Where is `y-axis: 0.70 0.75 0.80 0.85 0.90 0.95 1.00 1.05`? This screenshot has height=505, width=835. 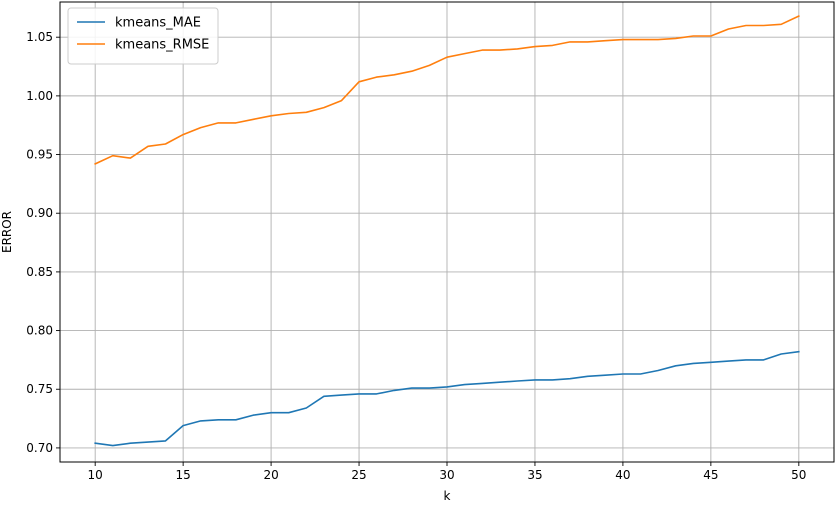
y-axis: 0.70 0.75 0.80 0.85 0.90 0.95 1.00 1.05 is located at coordinates (43, 242).